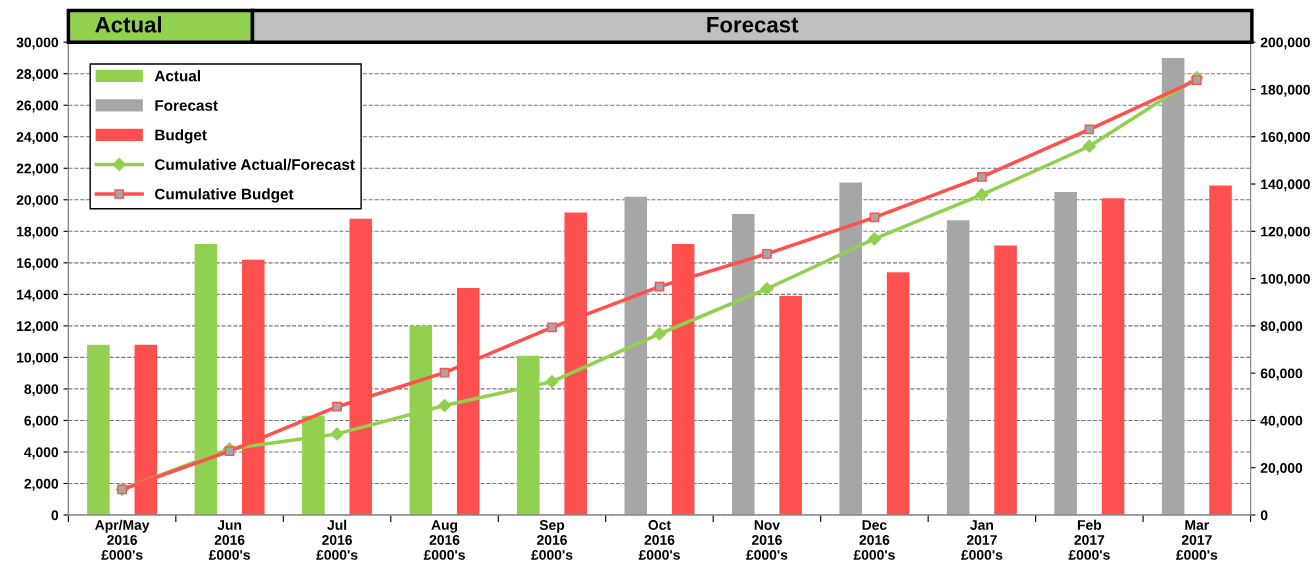 The height and width of the screenshot is (578, 1315). I want to click on x-tick-label: Dec 2016 £000's, so click(874, 540).